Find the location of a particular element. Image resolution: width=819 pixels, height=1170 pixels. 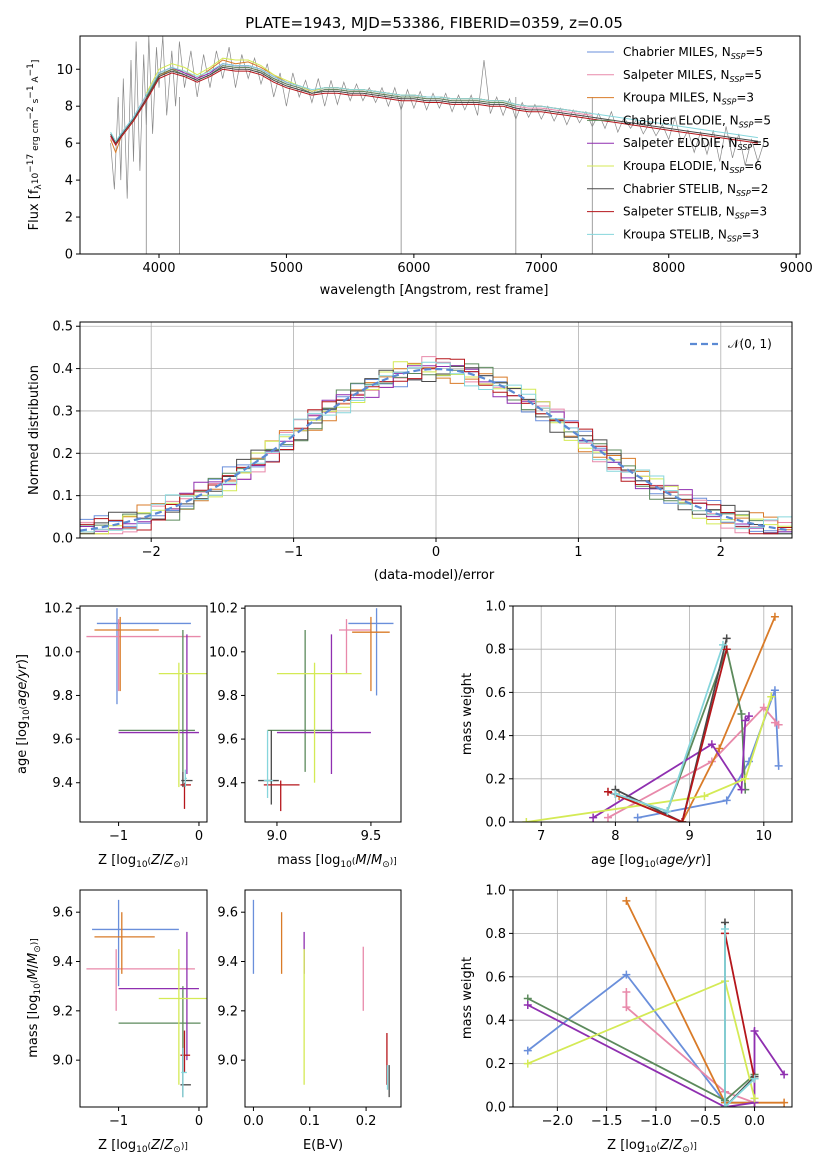

residuals-ytick-label: 0.2 is located at coordinates (62, 454).